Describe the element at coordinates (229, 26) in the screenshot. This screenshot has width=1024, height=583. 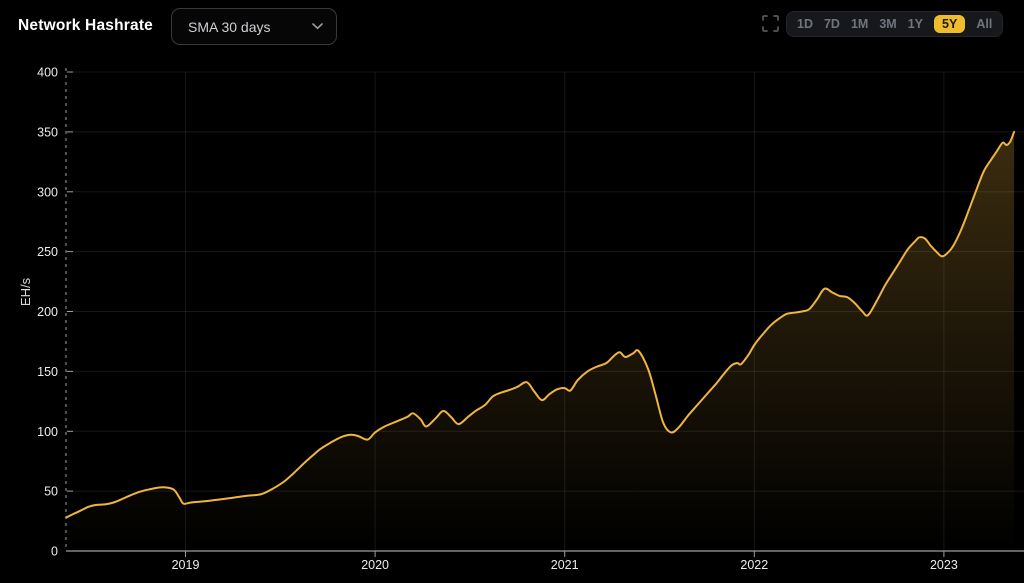
I see `sma-dropdown-value: SMA 30 days` at that location.